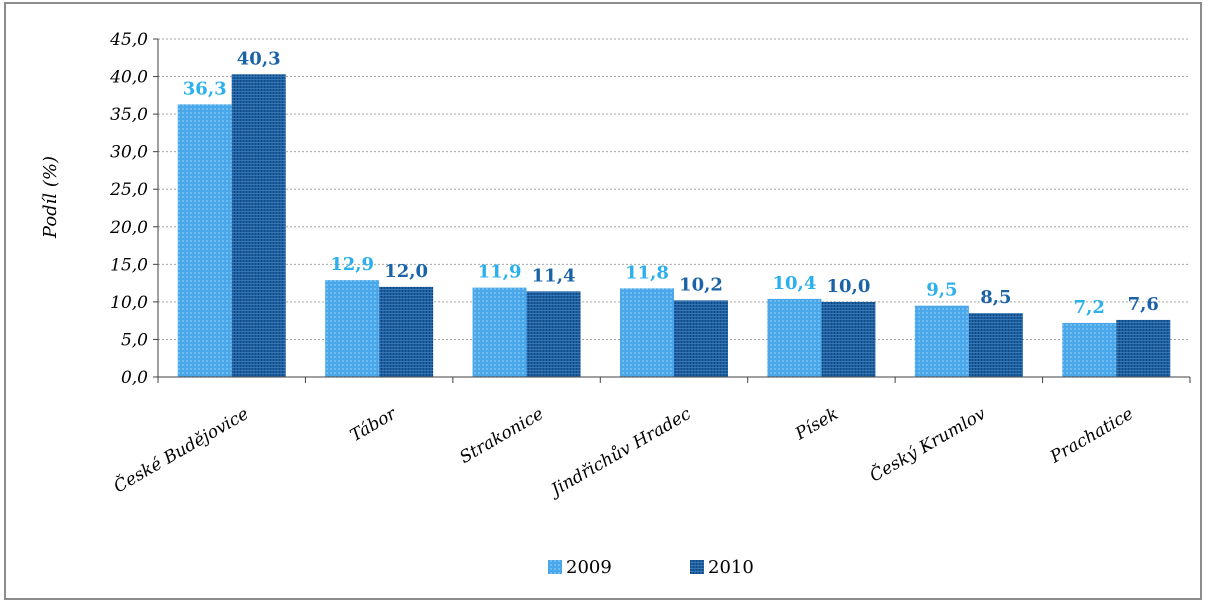 This screenshot has height=606, width=1208. What do you see at coordinates (501, 436) in the screenshot?
I see `category-label: Strakonice` at bounding box center [501, 436].